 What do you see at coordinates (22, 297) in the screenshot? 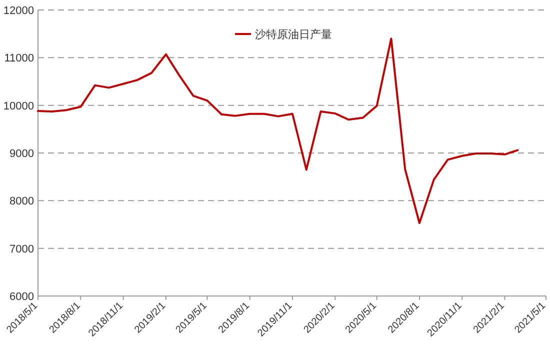
I see `y-tick-label: 6000` at bounding box center [22, 297].